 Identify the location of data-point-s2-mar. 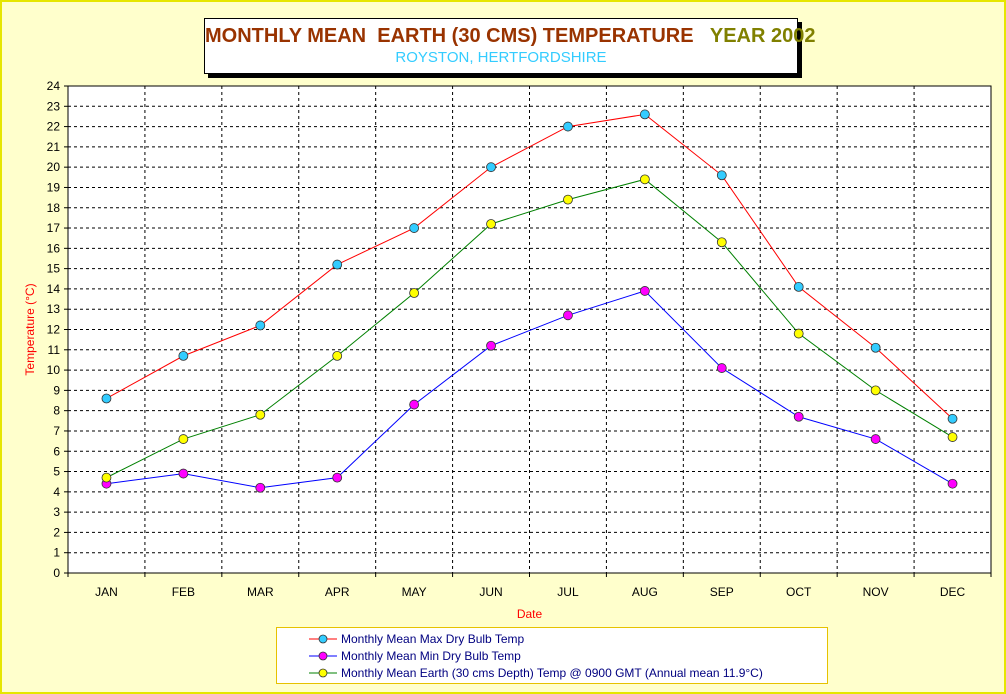
(260, 414).